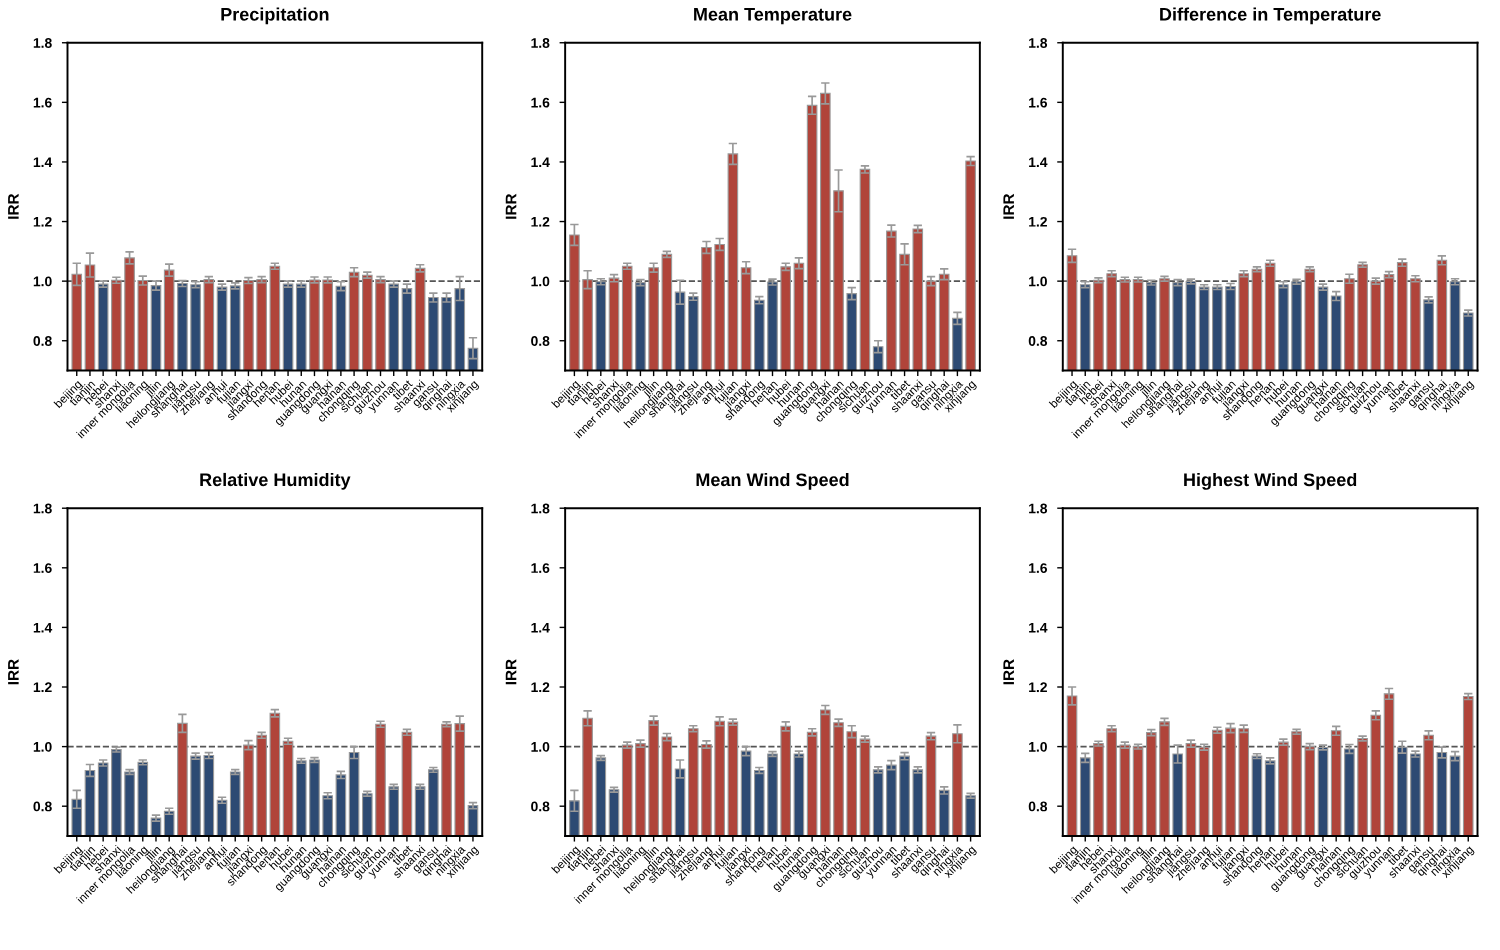 The width and height of the screenshot is (1500, 950). What do you see at coordinates (1270, 16) in the screenshot?
I see `chart-title: Difference in Temperature` at bounding box center [1270, 16].